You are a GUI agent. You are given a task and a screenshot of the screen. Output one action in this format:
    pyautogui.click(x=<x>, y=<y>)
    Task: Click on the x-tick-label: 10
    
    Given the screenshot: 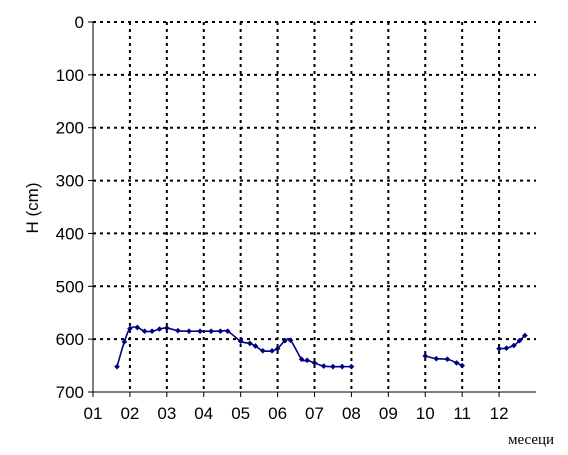 What is the action you would take?
    pyautogui.click(x=425, y=413)
    